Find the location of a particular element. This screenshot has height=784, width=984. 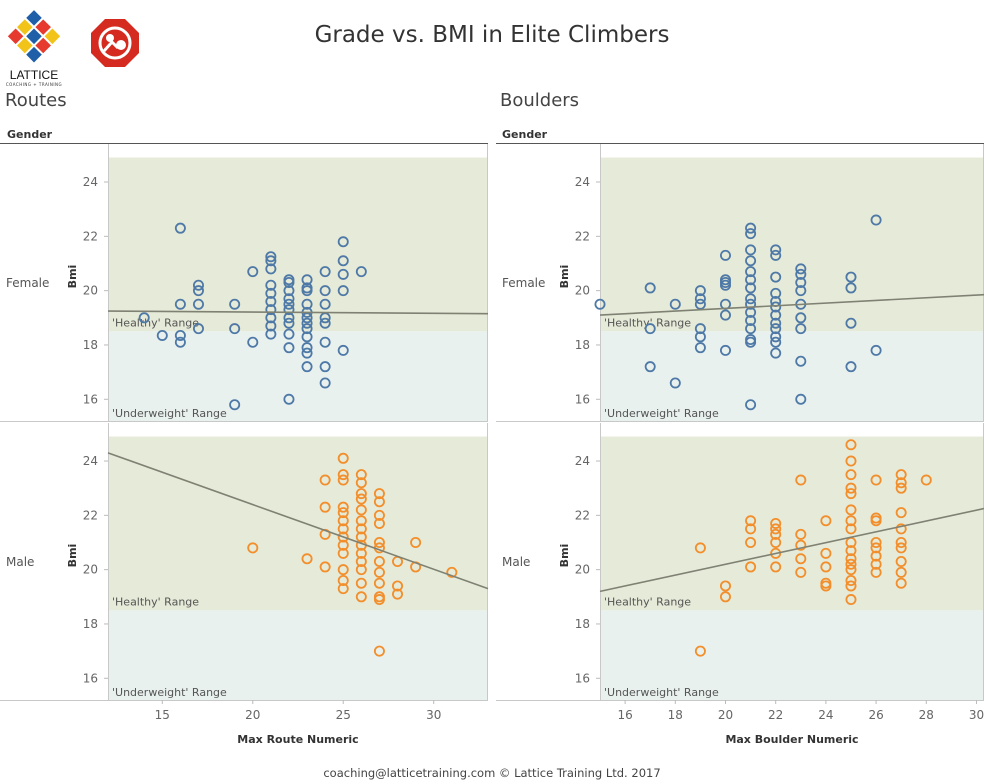

routes-x-axis-title: Max Route Numeric is located at coordinates (298, 739).